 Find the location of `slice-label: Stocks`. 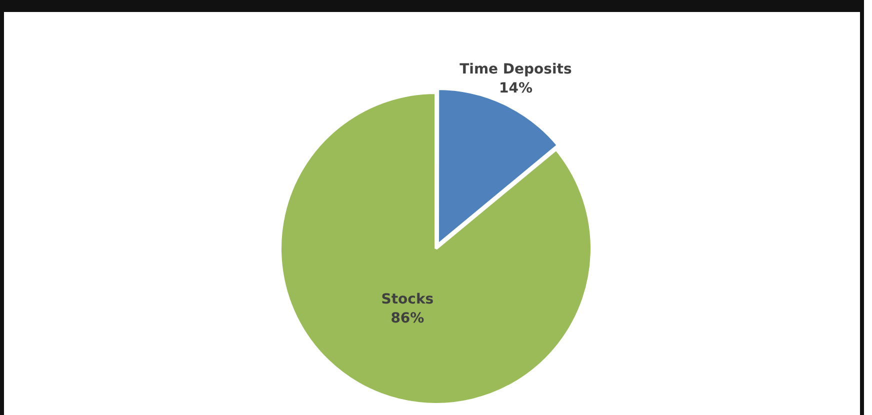

slice-label: Stocks is located at coordinates (407, 299).